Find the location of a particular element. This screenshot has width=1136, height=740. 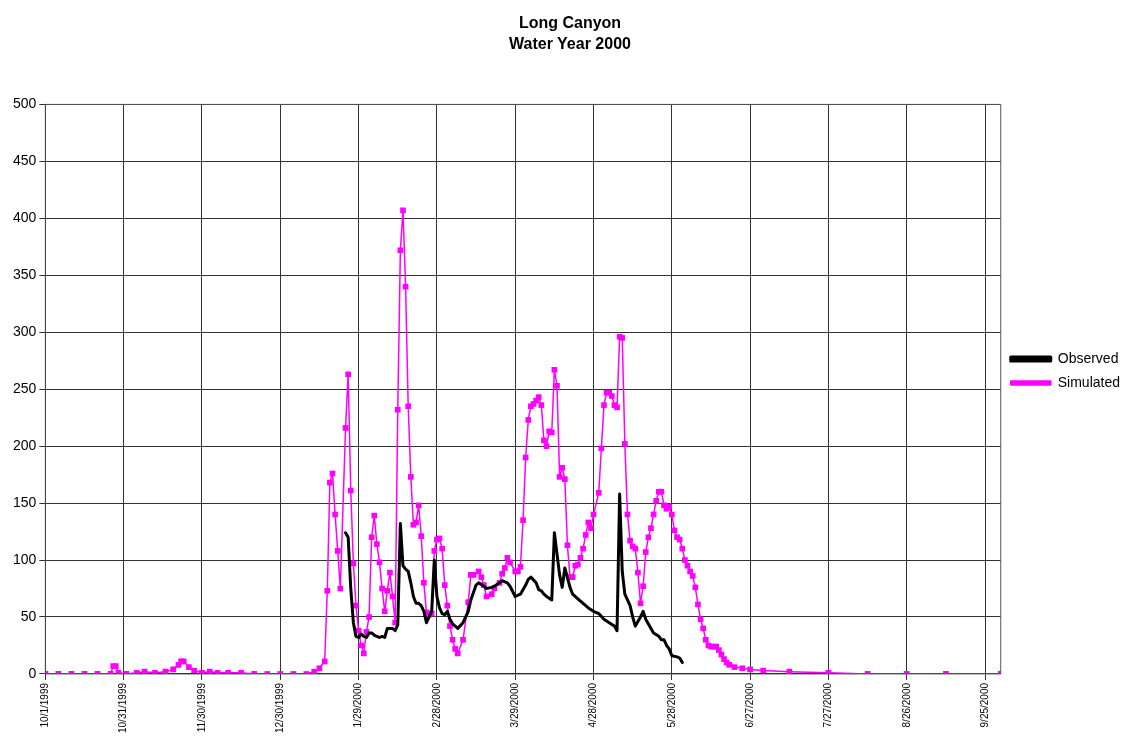

x-tick-label: 7/27/2000 is located at coordinates (828, 705).